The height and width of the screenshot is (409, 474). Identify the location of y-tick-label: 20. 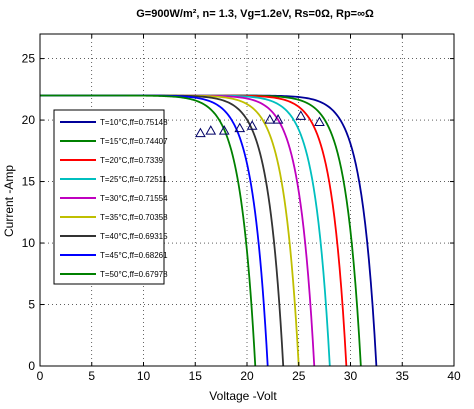
(29, 120).